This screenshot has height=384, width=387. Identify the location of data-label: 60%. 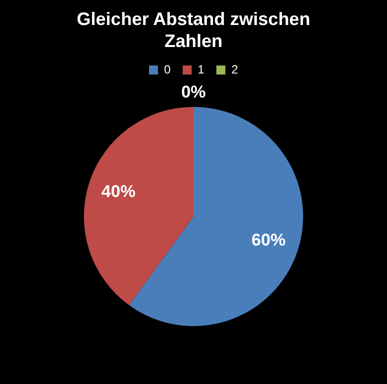
(269, 240).